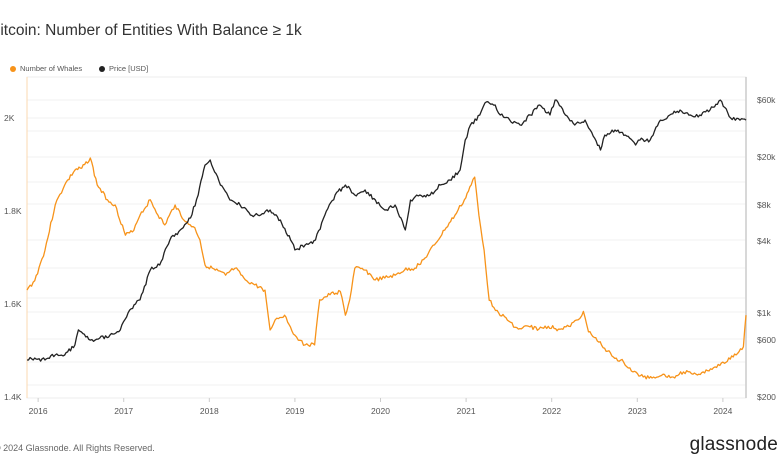 The image size is (780, 470). Describe the element at coordinates (764, 241) in the screenshot. I see `y-right-tick-label: $4k` at that location.